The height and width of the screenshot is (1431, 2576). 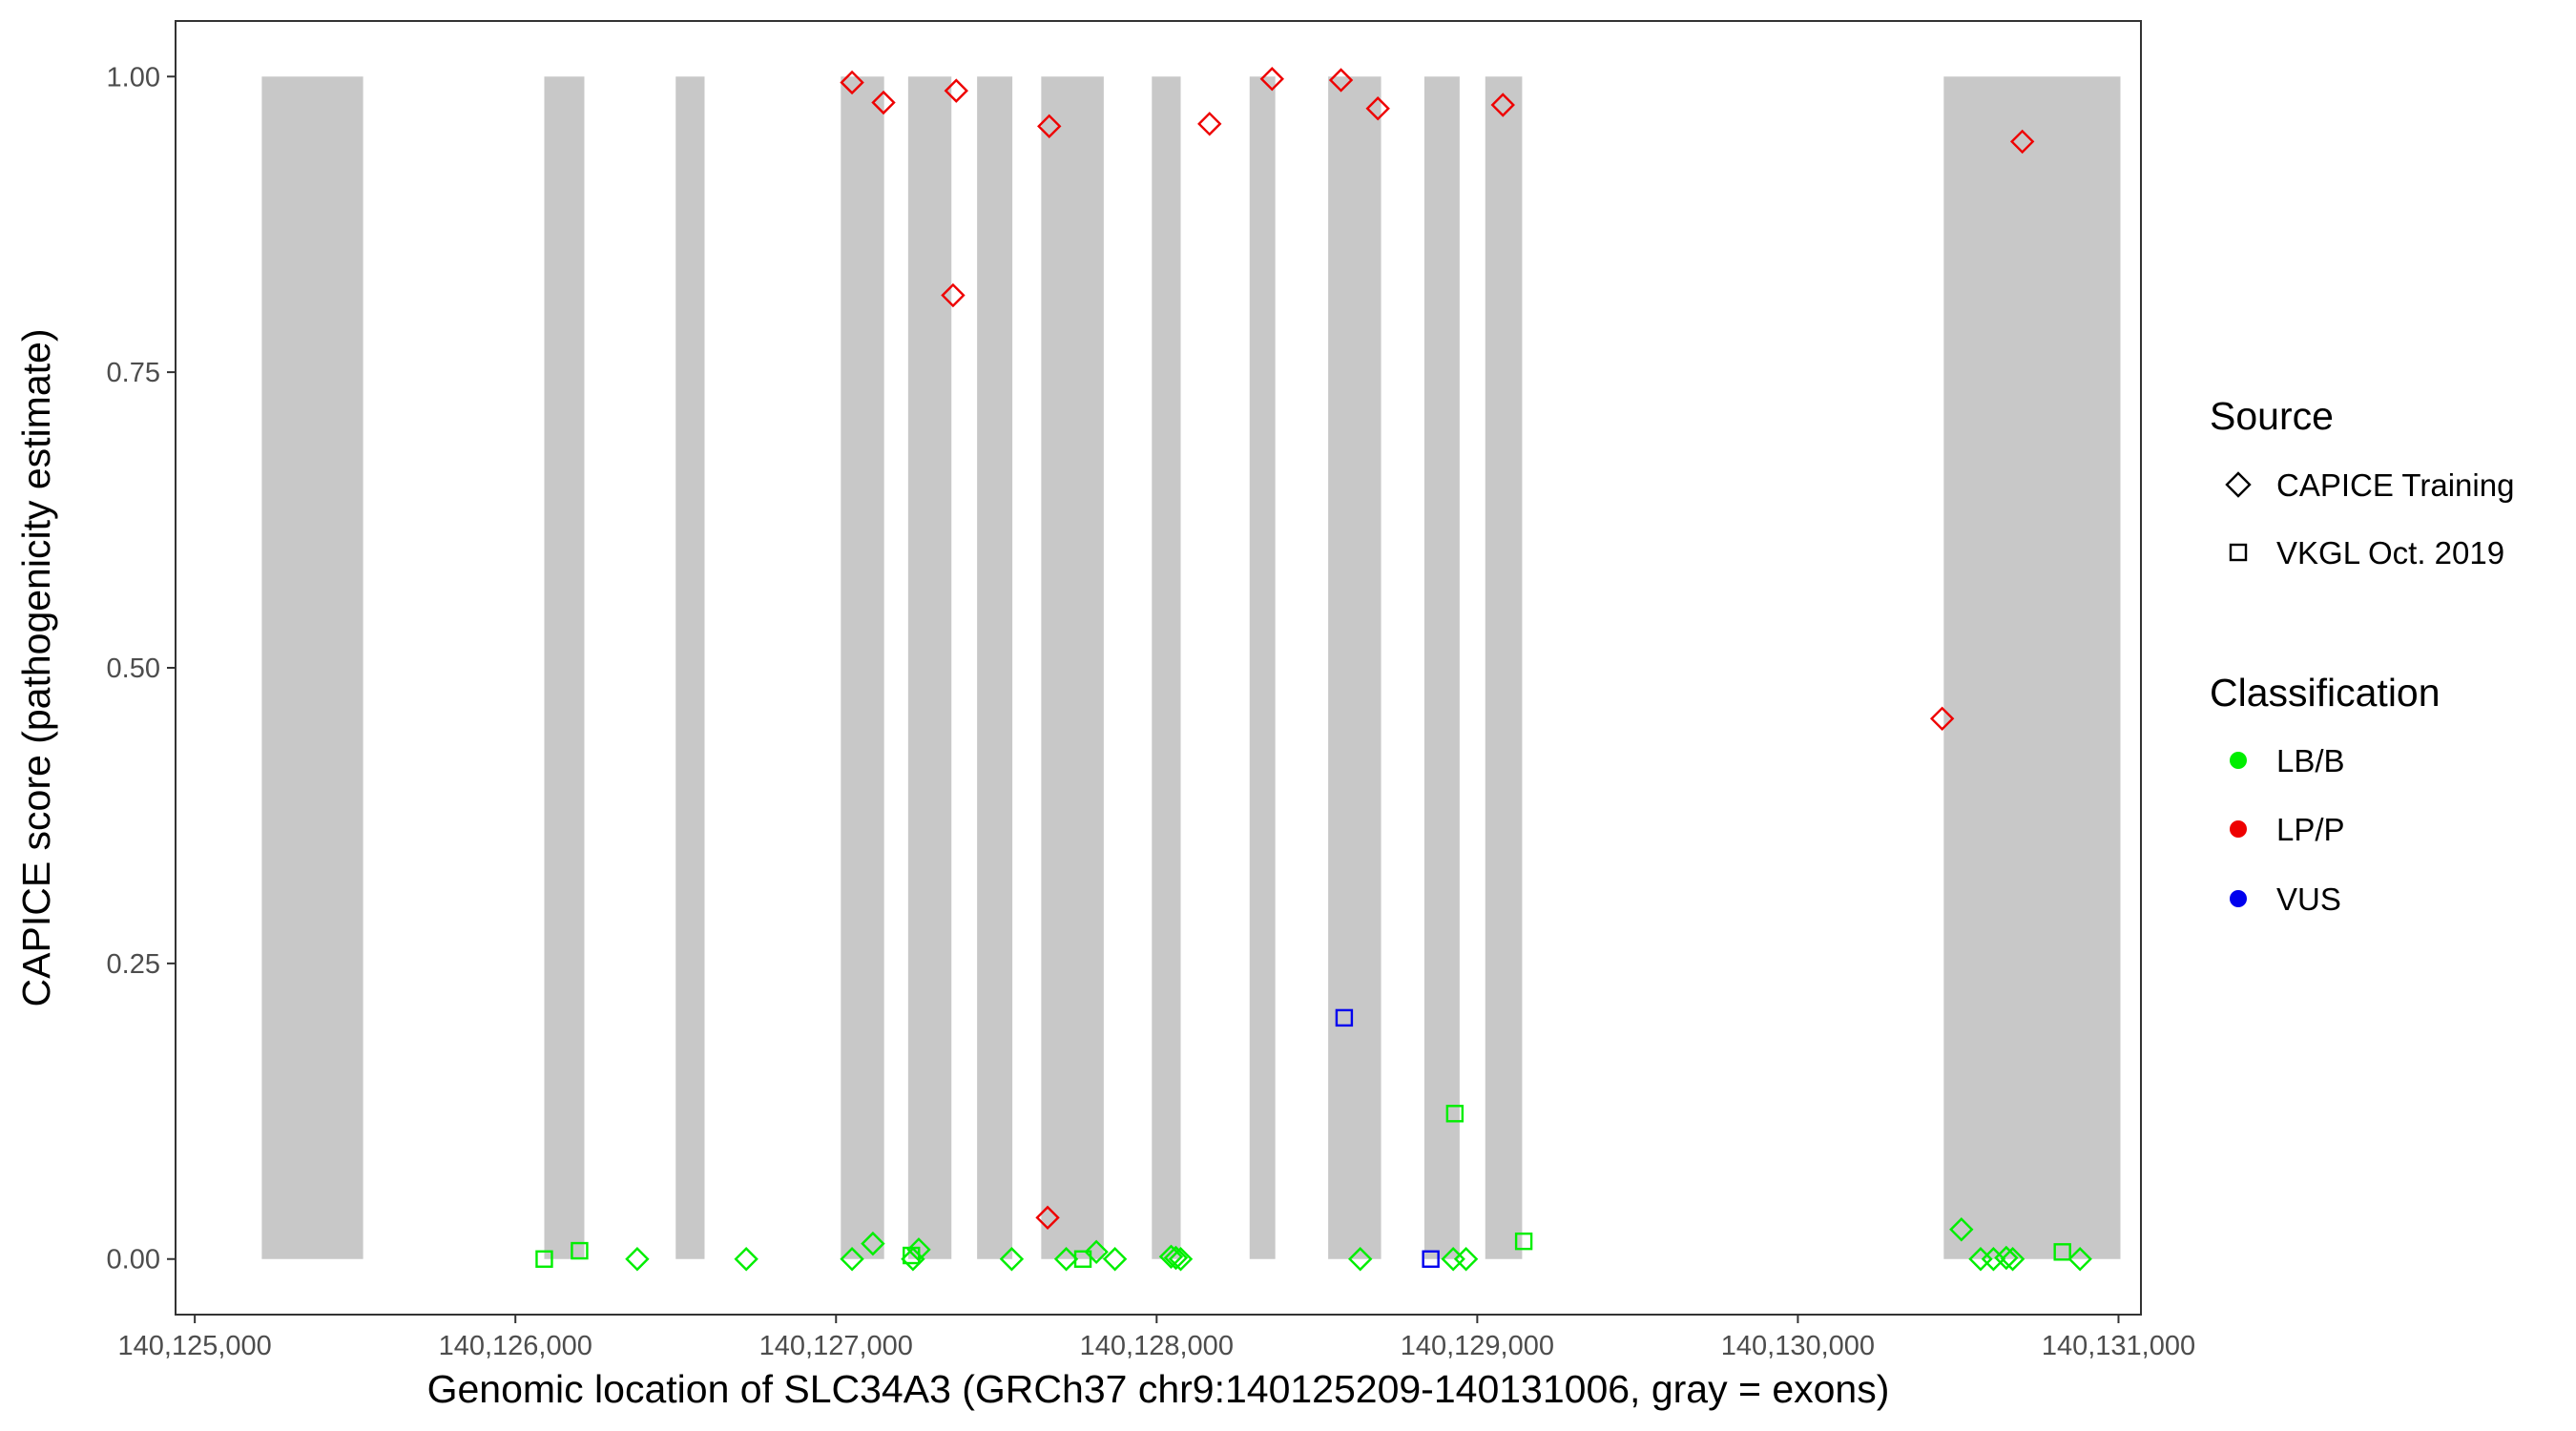 I want to click on square-icon, so click(x=2238, y=552).